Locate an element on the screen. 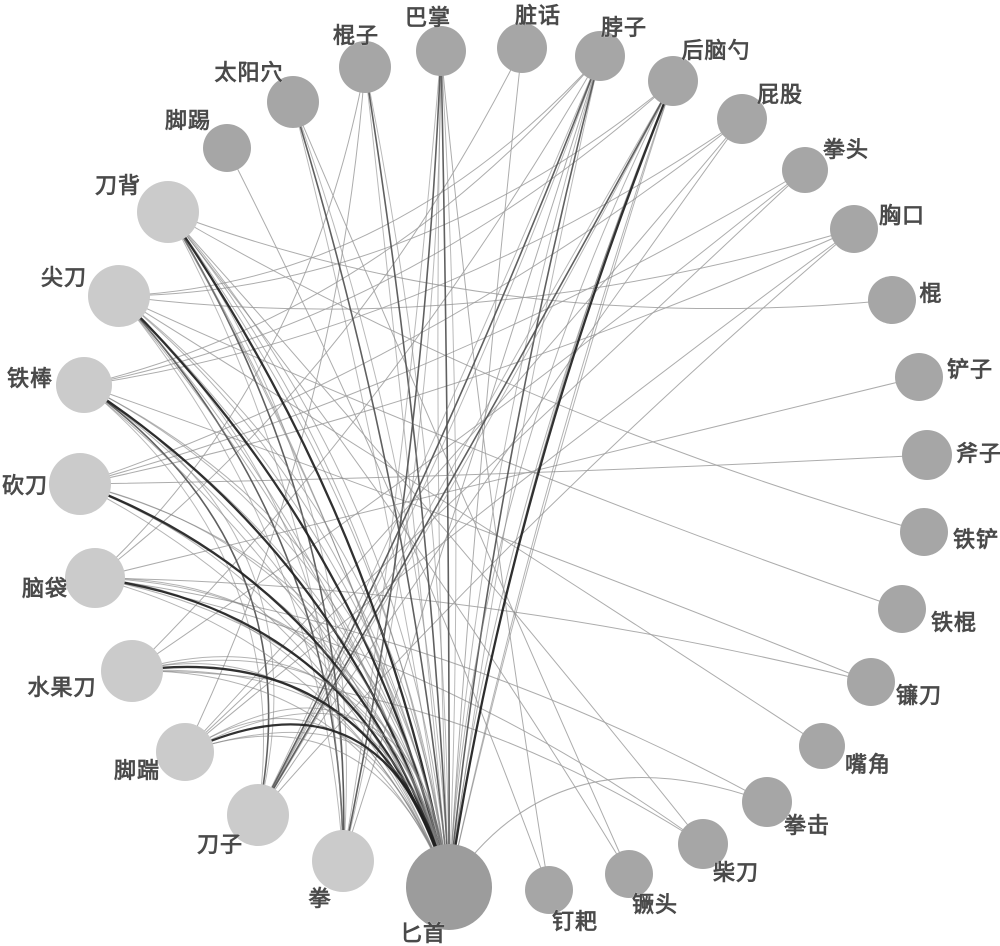 This screenshot has height=946, width=1000. node-label: 棍子 is located at coordinates (356, 35).